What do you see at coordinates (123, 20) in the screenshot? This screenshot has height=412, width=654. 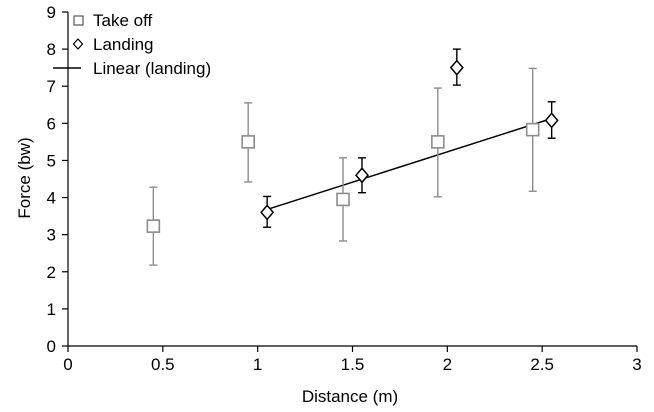 I see `legend-label: Take off` at bounding box center [123, 20].